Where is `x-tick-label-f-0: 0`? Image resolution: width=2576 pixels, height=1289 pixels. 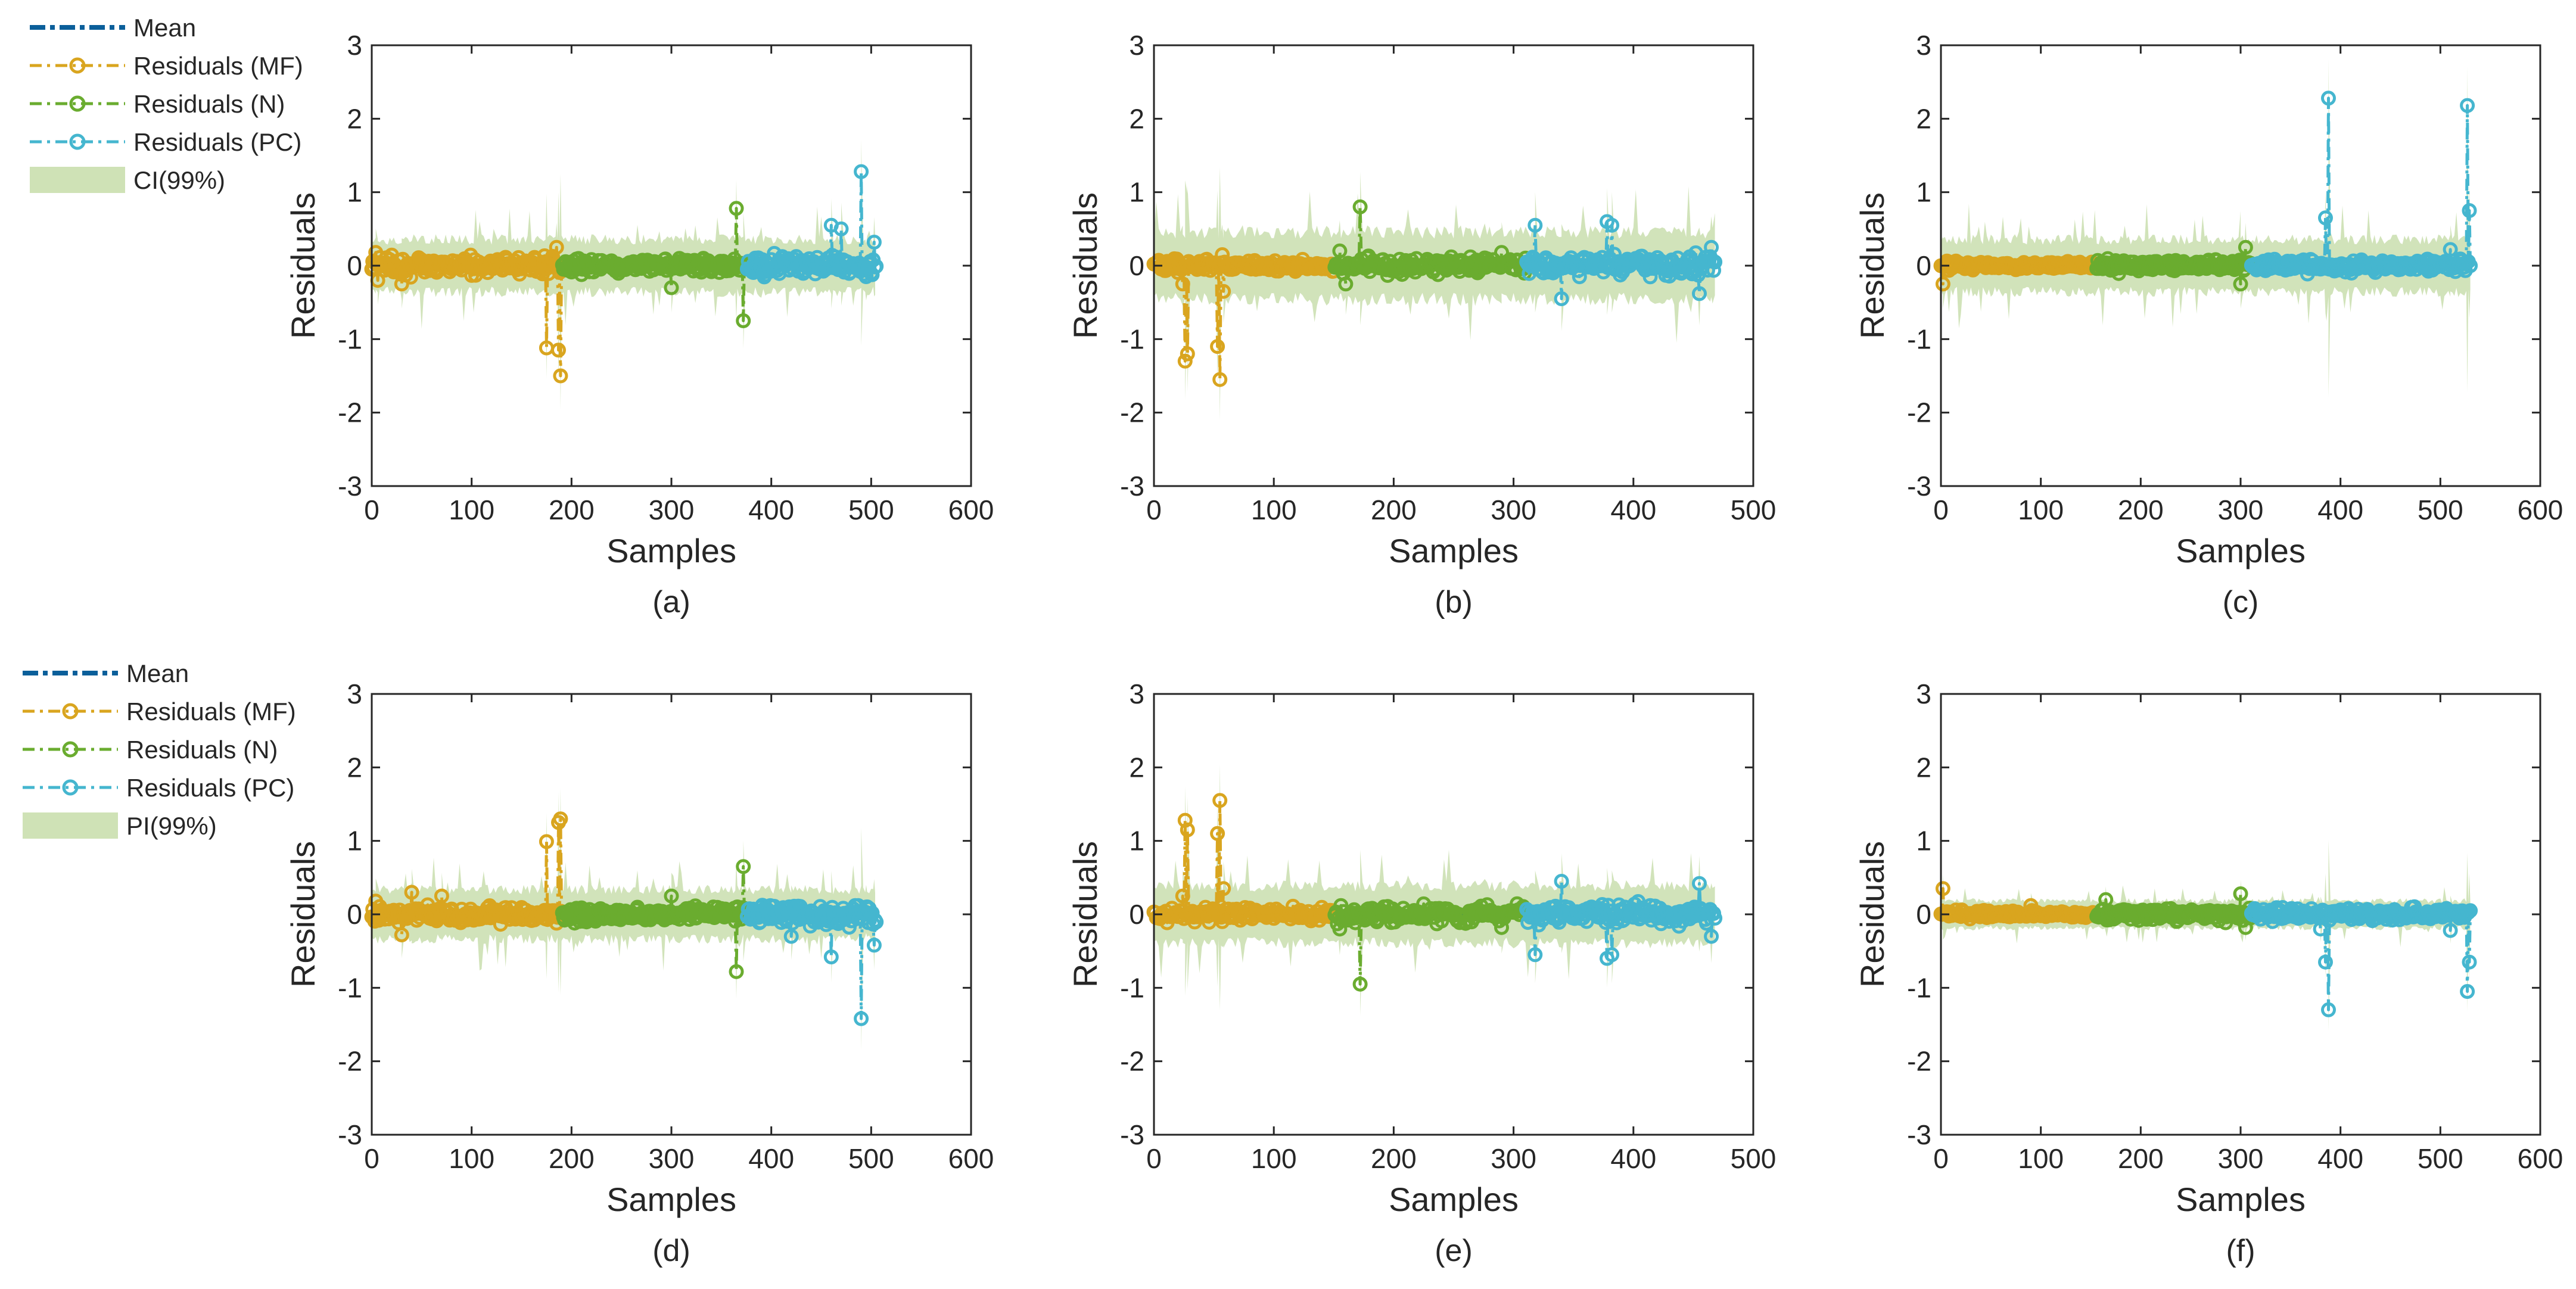
x-tick-label-f-0: 0 is located at coordinates (1941, 1158).